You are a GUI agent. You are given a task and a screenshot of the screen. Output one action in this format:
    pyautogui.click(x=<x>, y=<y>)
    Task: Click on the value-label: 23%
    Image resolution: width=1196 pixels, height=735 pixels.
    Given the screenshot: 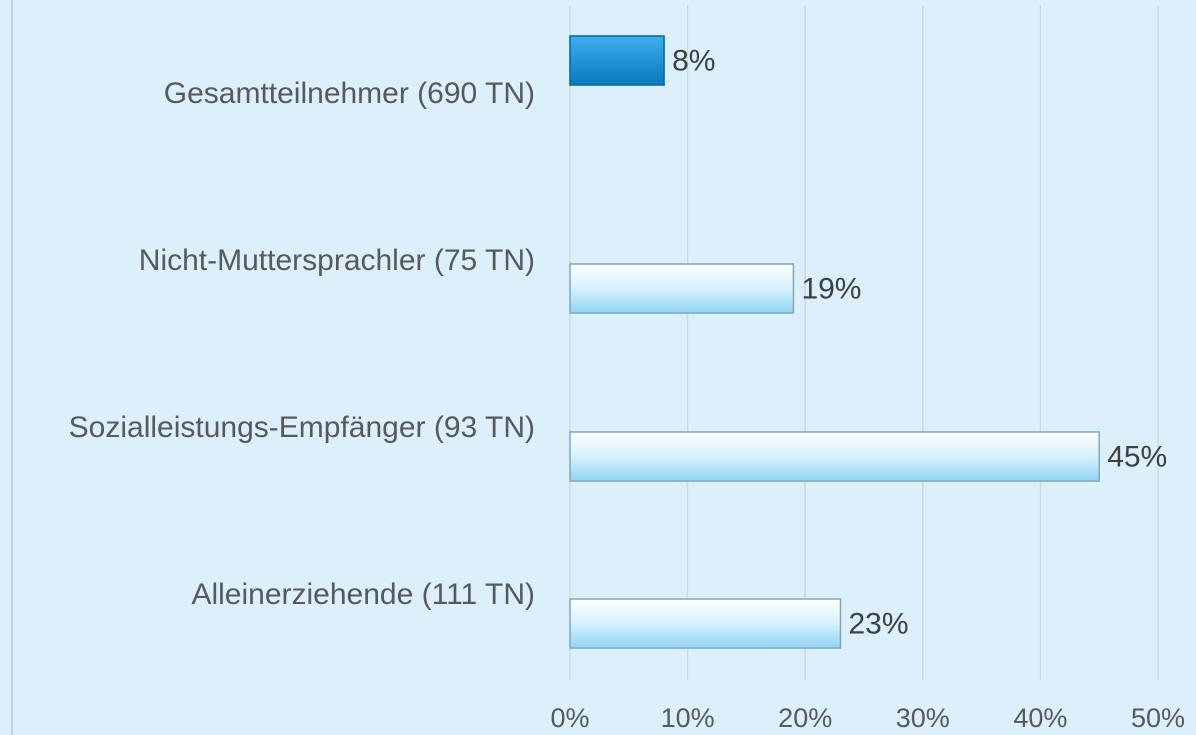 What is the action you would take?
    pyautogui.click(x=878, y=623)
    